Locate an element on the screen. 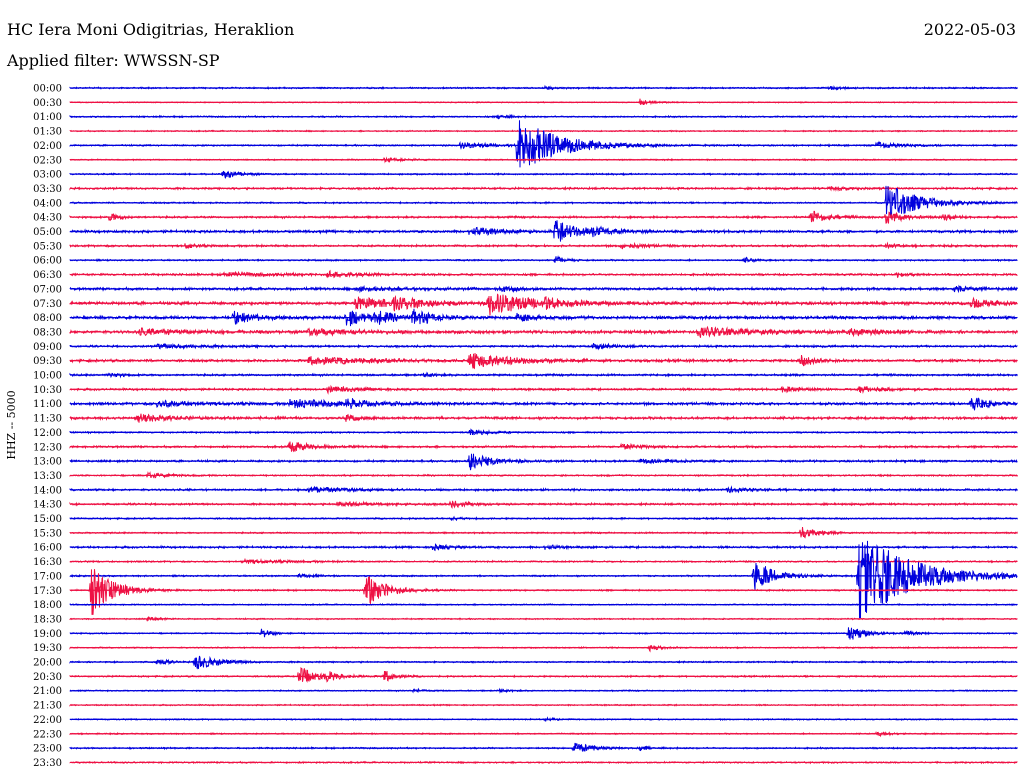  row-time-label: 17:30 is located at coordinates (47, 591).